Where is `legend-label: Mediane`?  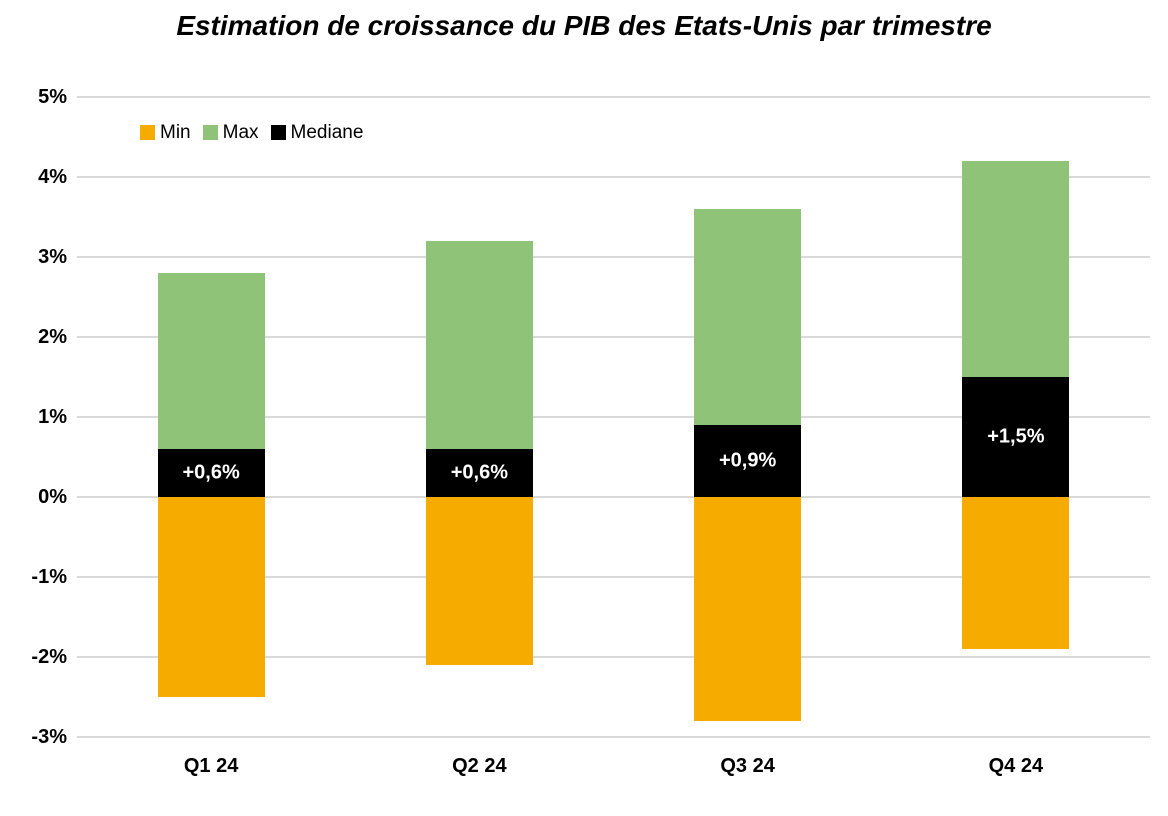
legend-label: Mediane is located at coordinates (327, 132).